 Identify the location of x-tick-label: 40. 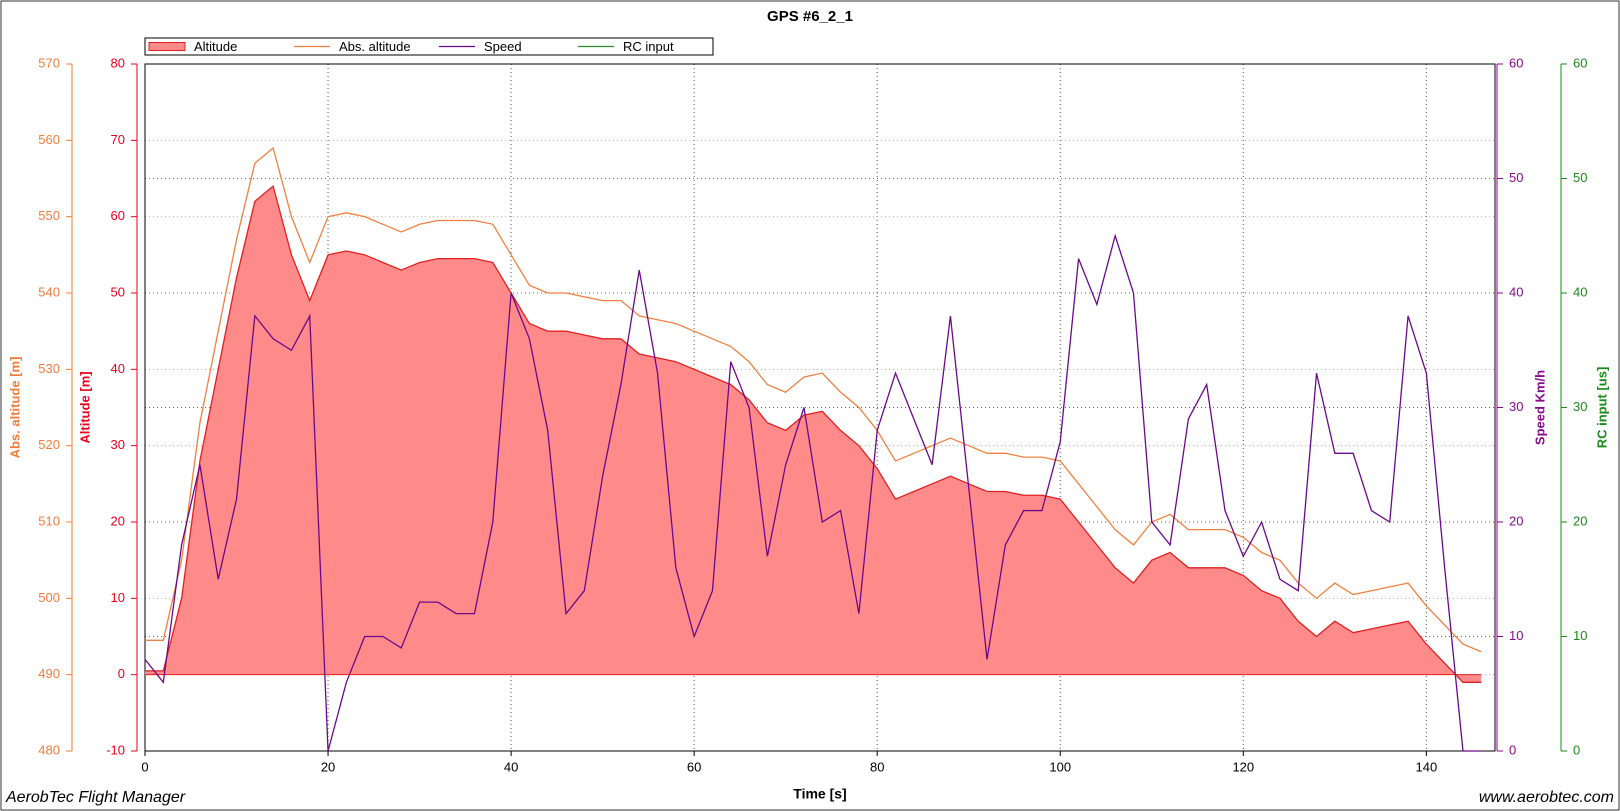
(511, 766).